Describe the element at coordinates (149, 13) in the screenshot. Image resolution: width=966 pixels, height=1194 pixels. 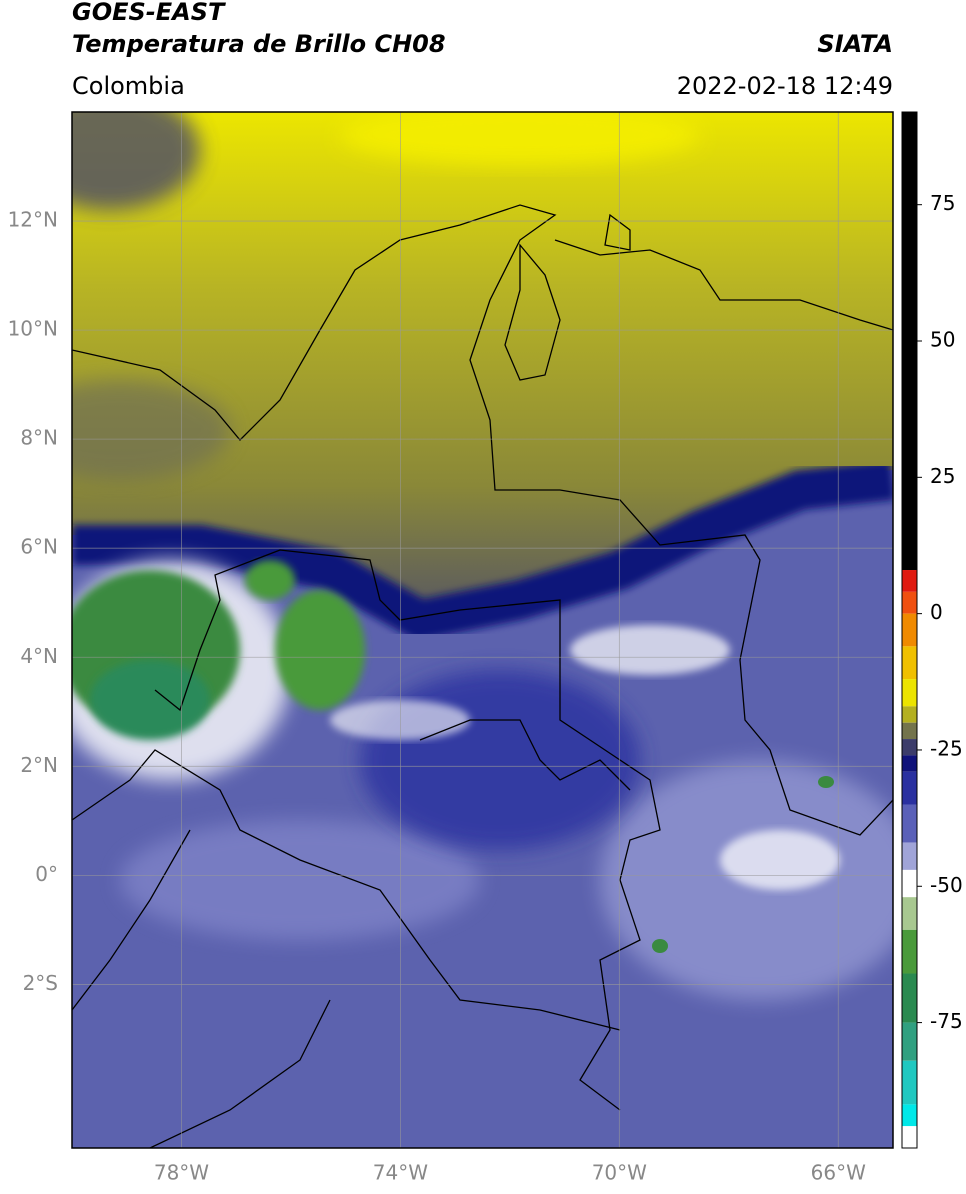
I see `title: GOES-EAST` at that location.